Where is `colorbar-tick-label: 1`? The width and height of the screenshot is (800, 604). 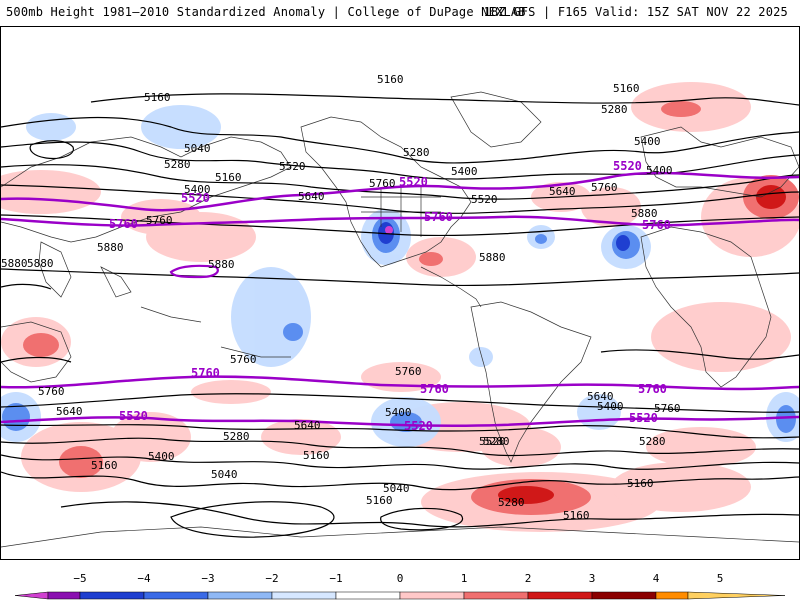
colorbar-tick-label: 1 is located at coordinates (464, 578).